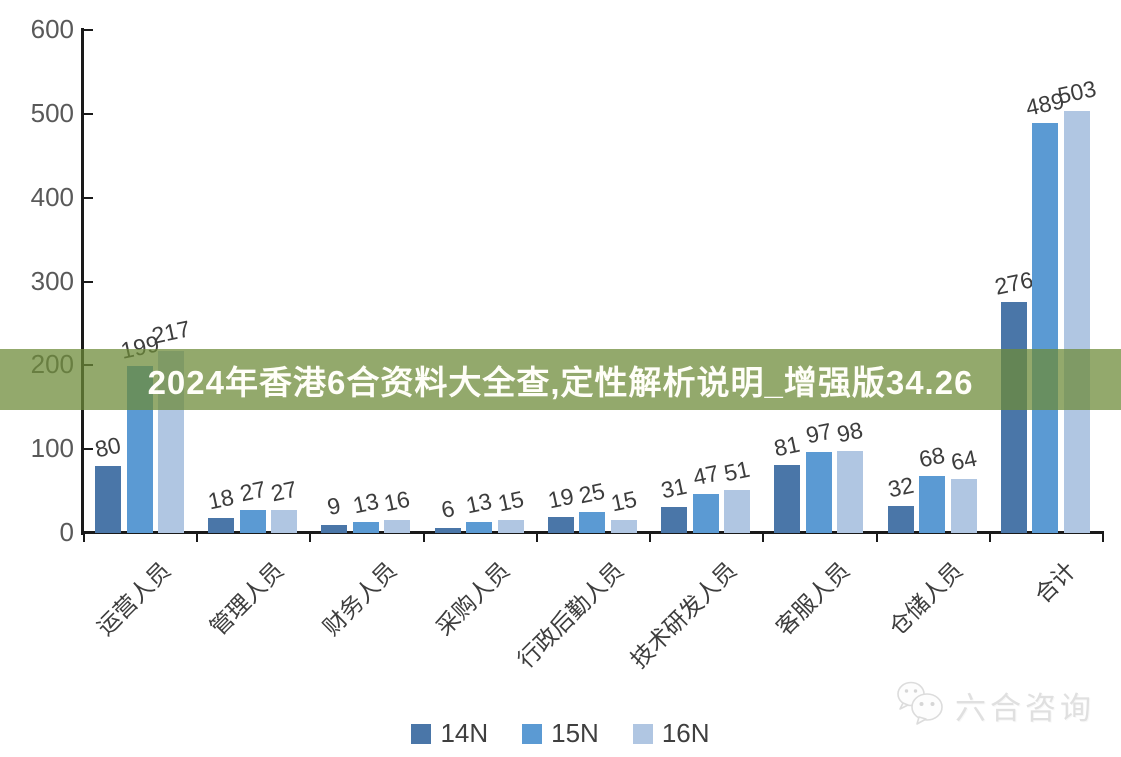 The width and height of the screenshot is (1121, 757). Describe the element at coordinates (1045, 328) in the screenshot. I see `bar-15N-合计` at that location.